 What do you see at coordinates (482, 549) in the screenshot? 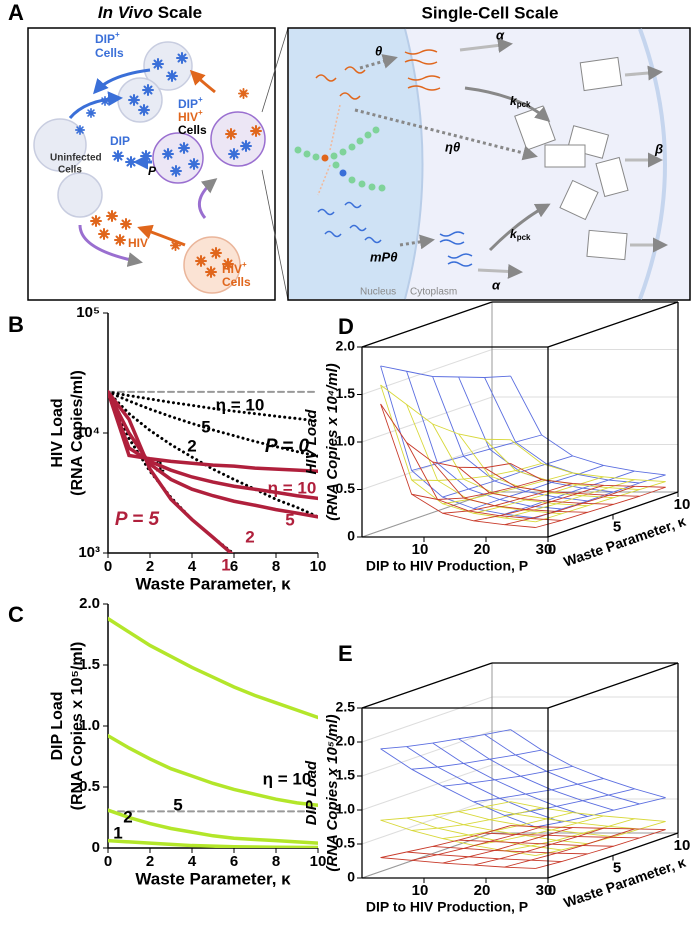
I see `x-tick-label: 20` at bounding box center [482, 549].